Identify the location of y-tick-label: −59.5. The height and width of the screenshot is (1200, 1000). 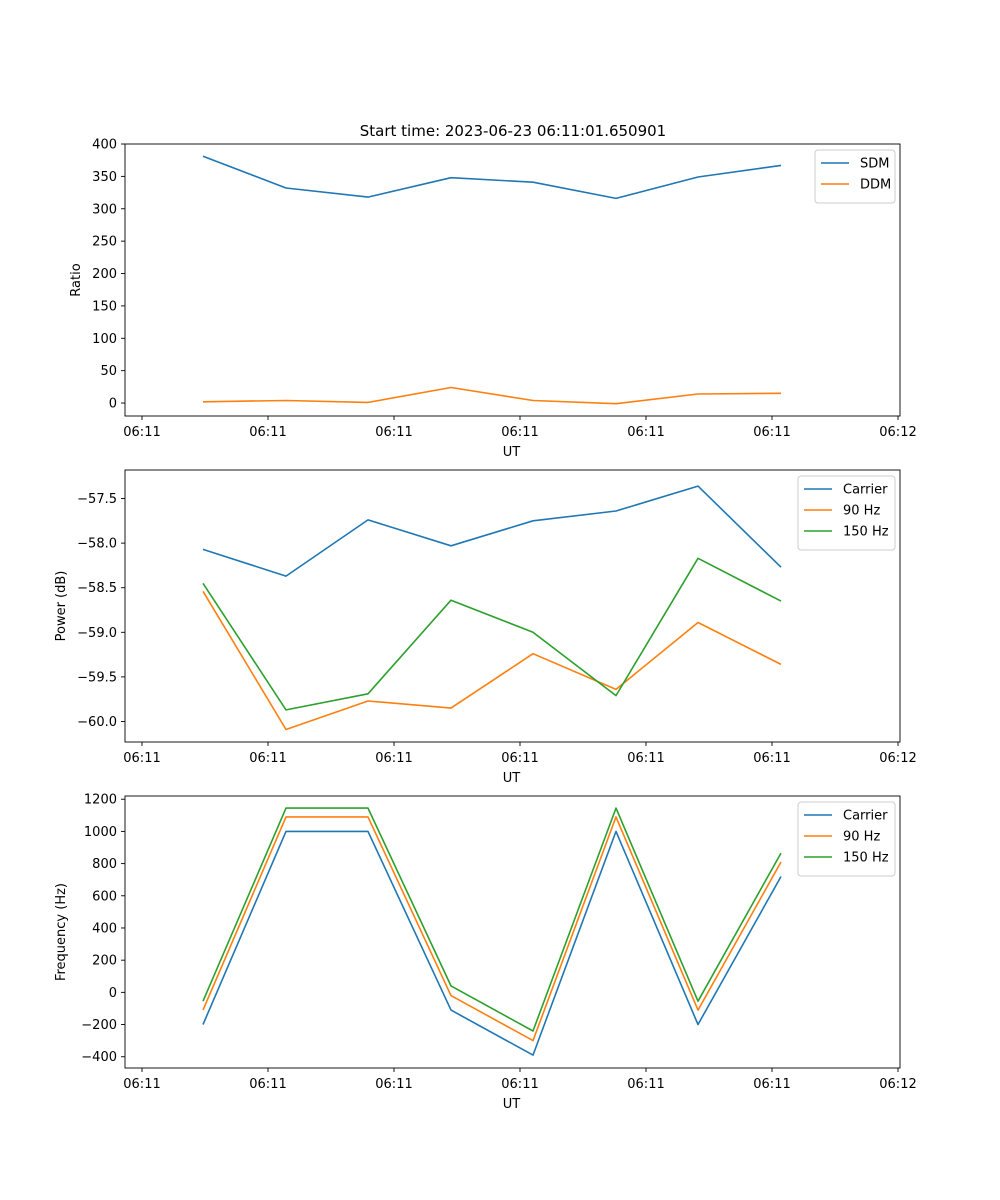
(97, 677).